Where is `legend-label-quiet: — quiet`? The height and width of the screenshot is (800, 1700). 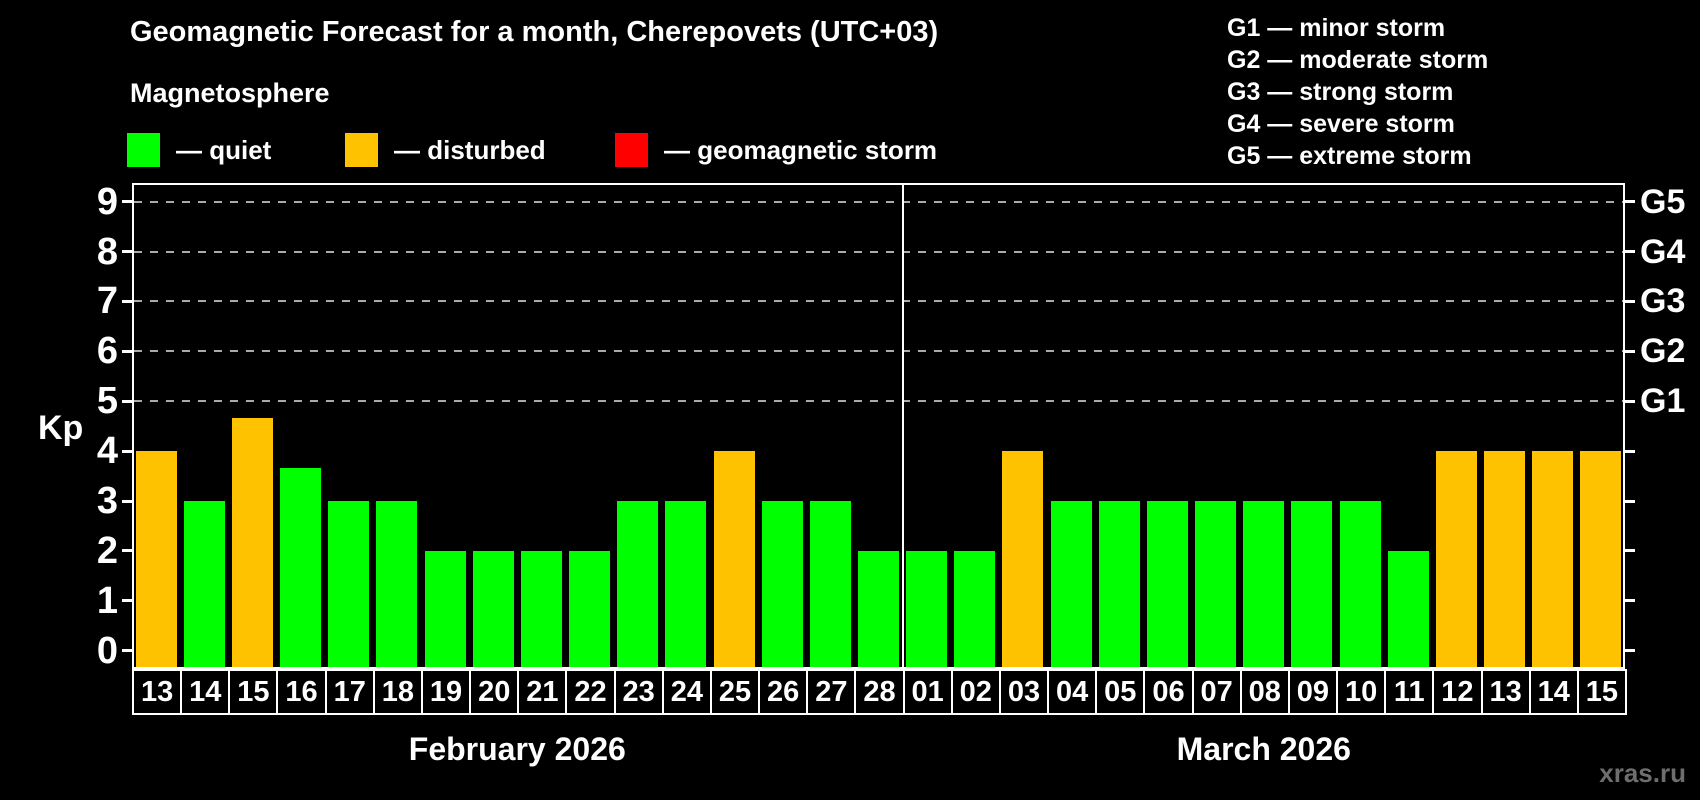 legend-label-quiet: — quiet is located at coordinates (224, 149).